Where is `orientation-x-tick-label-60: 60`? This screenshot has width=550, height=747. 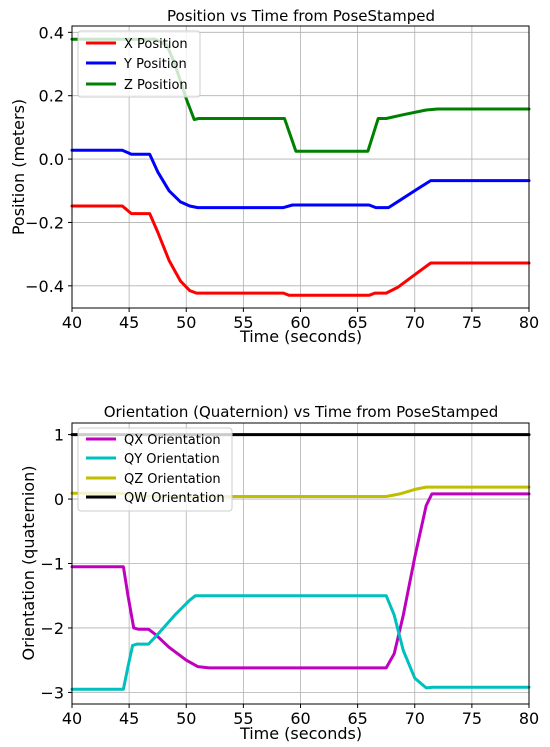 orientation-x-tick-label-60: 60 is located at coordinates (300, 718).